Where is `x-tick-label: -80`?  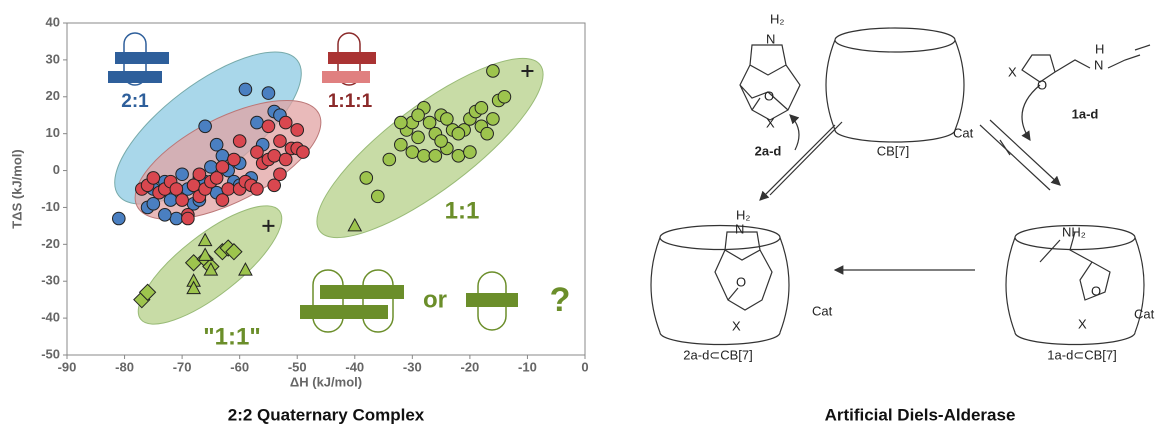 x-tick-label: -80 is located at coordinates (124, 366).